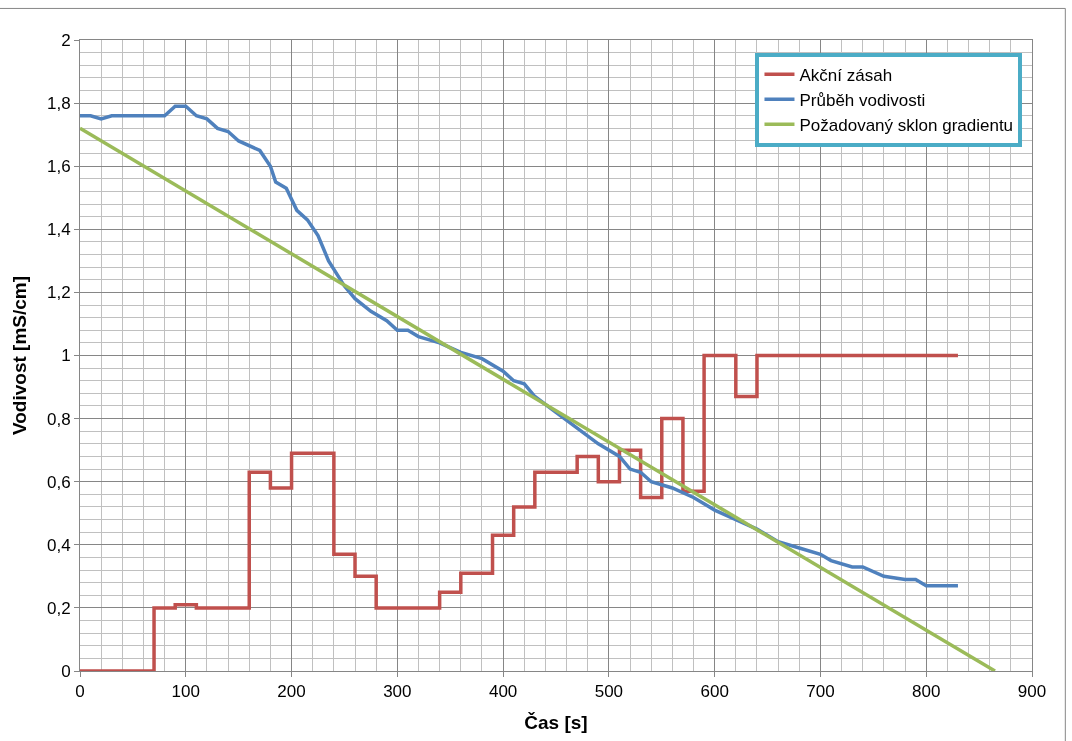 The width and height of the screenshot is (1072, 741). What do you see at coordinates (906, 125) in the screenshot?
I see `legend-label: Požadovaný sklon gradientu` at bounding box center [906, 125].